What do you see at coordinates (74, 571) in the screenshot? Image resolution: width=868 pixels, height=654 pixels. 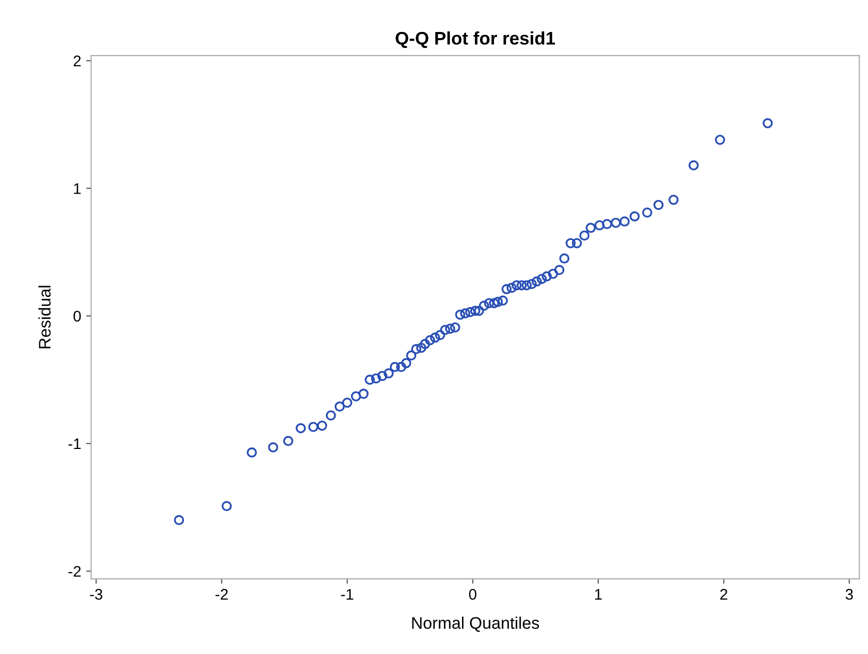 I see `y-tick-label: -2` at bounding box center [74, 571].